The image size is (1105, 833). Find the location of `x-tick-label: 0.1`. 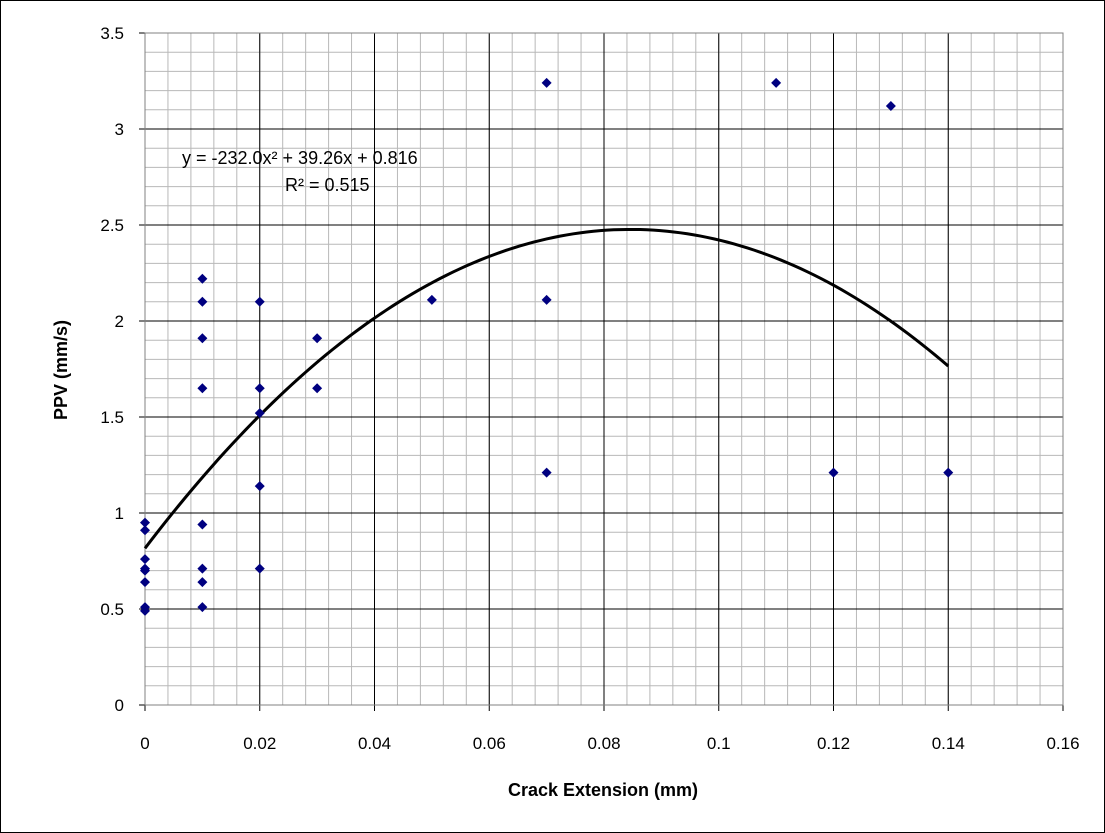

x-tick-label: 0.1 is located at coordinates (719, 743).